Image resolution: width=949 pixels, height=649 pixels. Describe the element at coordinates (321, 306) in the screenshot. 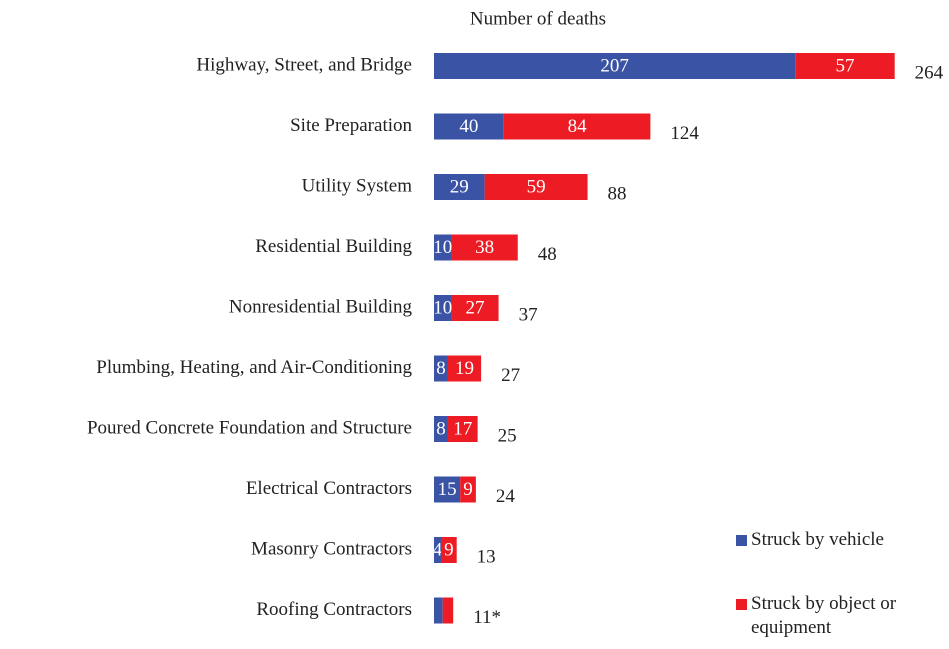

I see `category-label: Nonresidential Building` at that location.